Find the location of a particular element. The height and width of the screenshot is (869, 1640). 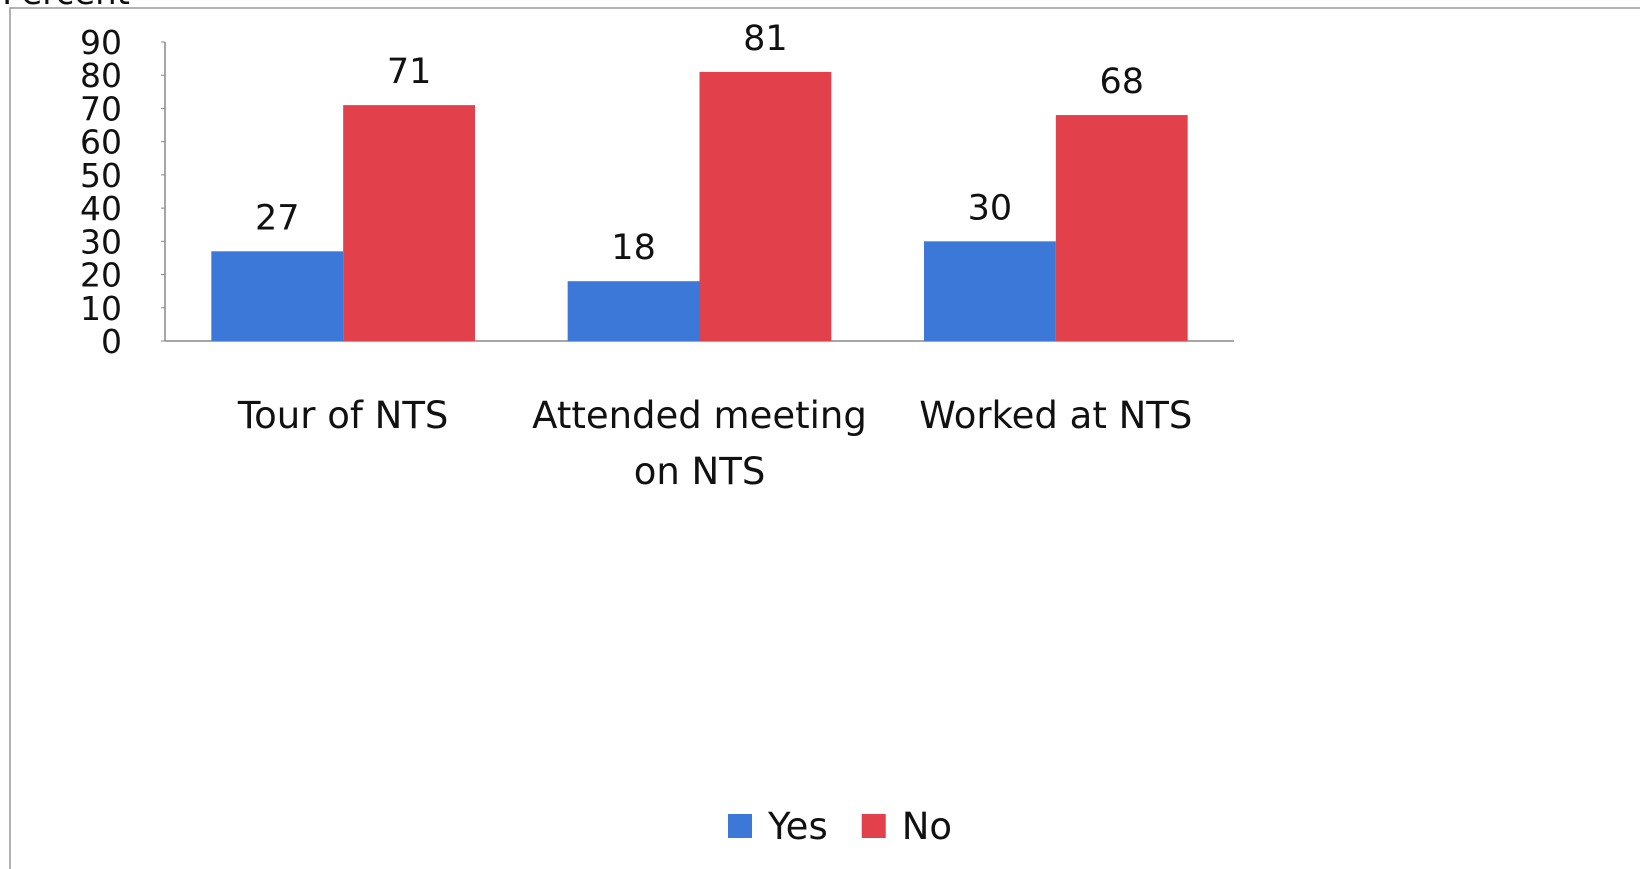

data-label: 71 is located at coordinates (409, 72).